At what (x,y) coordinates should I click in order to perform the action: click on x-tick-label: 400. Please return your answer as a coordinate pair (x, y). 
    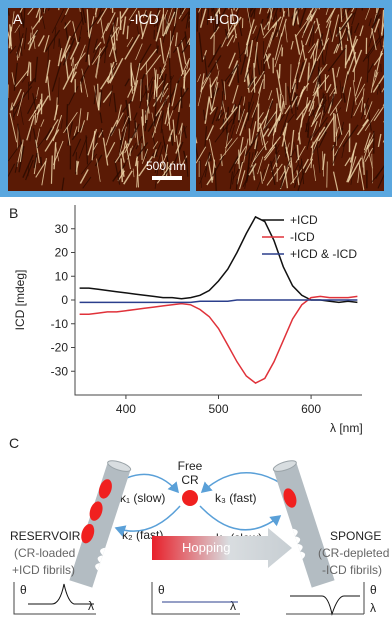
    Looking at the image, I should click on (126, 409).